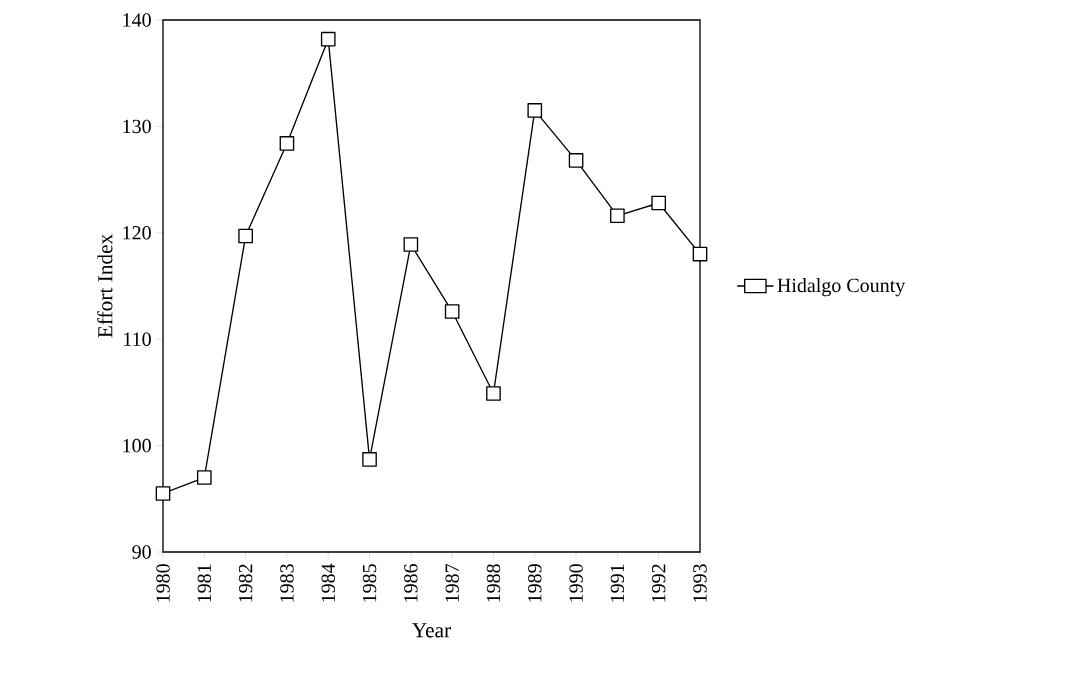 The width and height of the screenshot is (1078, 686). What do you see at coordinates (841, 287) in the screenshot?
I see `legend-label: Hidalgo County` at bounding box center [841, 287].